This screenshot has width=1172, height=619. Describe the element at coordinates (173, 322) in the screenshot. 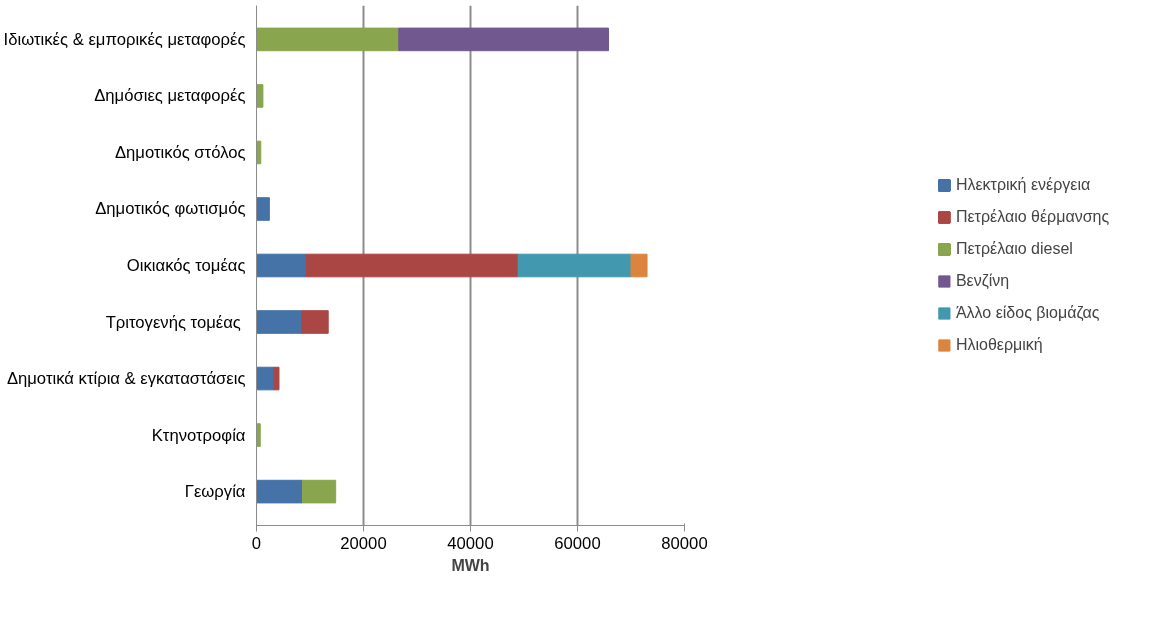

I see `y-tick-label: Τριτογενής τομέας` at that location.